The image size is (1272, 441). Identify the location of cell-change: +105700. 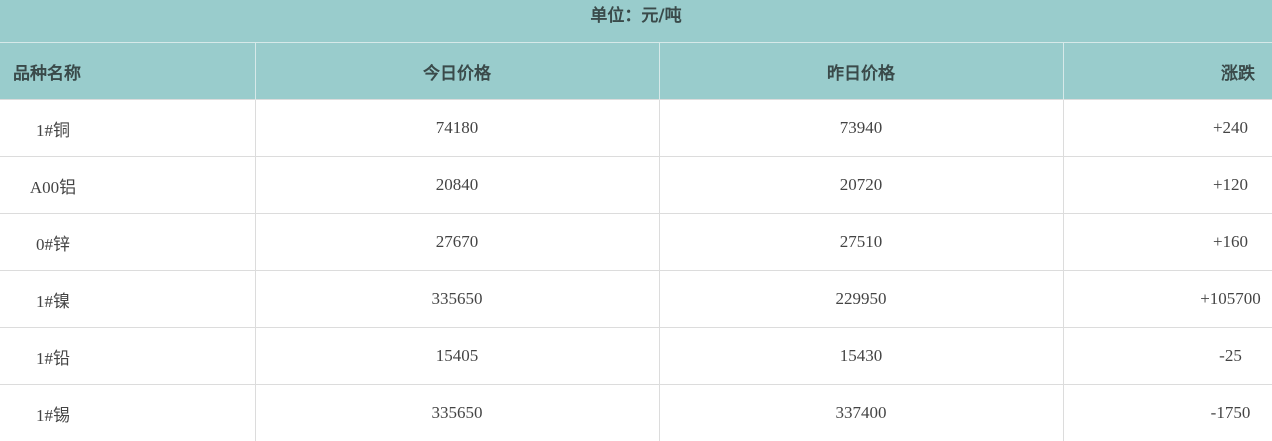
(1167, 299).